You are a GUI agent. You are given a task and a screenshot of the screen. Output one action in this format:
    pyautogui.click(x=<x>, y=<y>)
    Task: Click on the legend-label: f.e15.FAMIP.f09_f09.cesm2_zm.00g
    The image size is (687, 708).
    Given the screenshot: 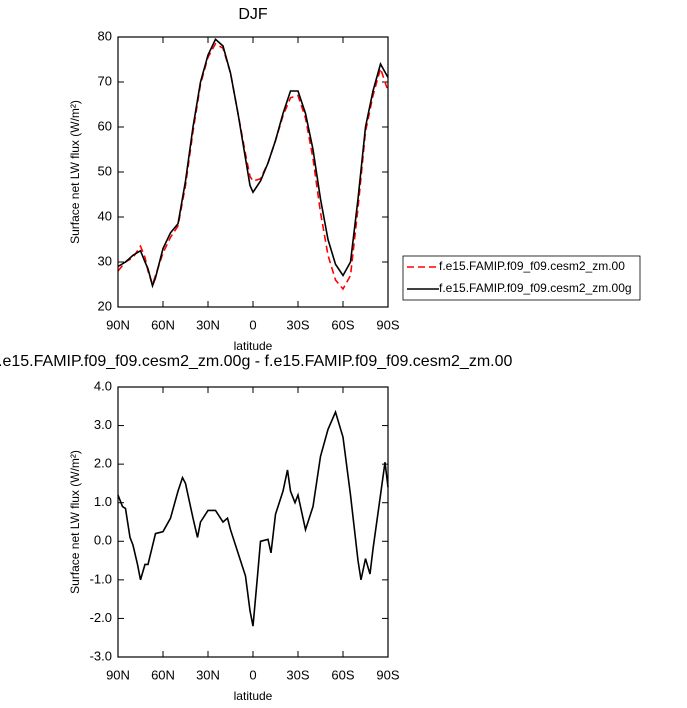 What is the action you would take?
    pyautogui.click(x=535, y=288)
    